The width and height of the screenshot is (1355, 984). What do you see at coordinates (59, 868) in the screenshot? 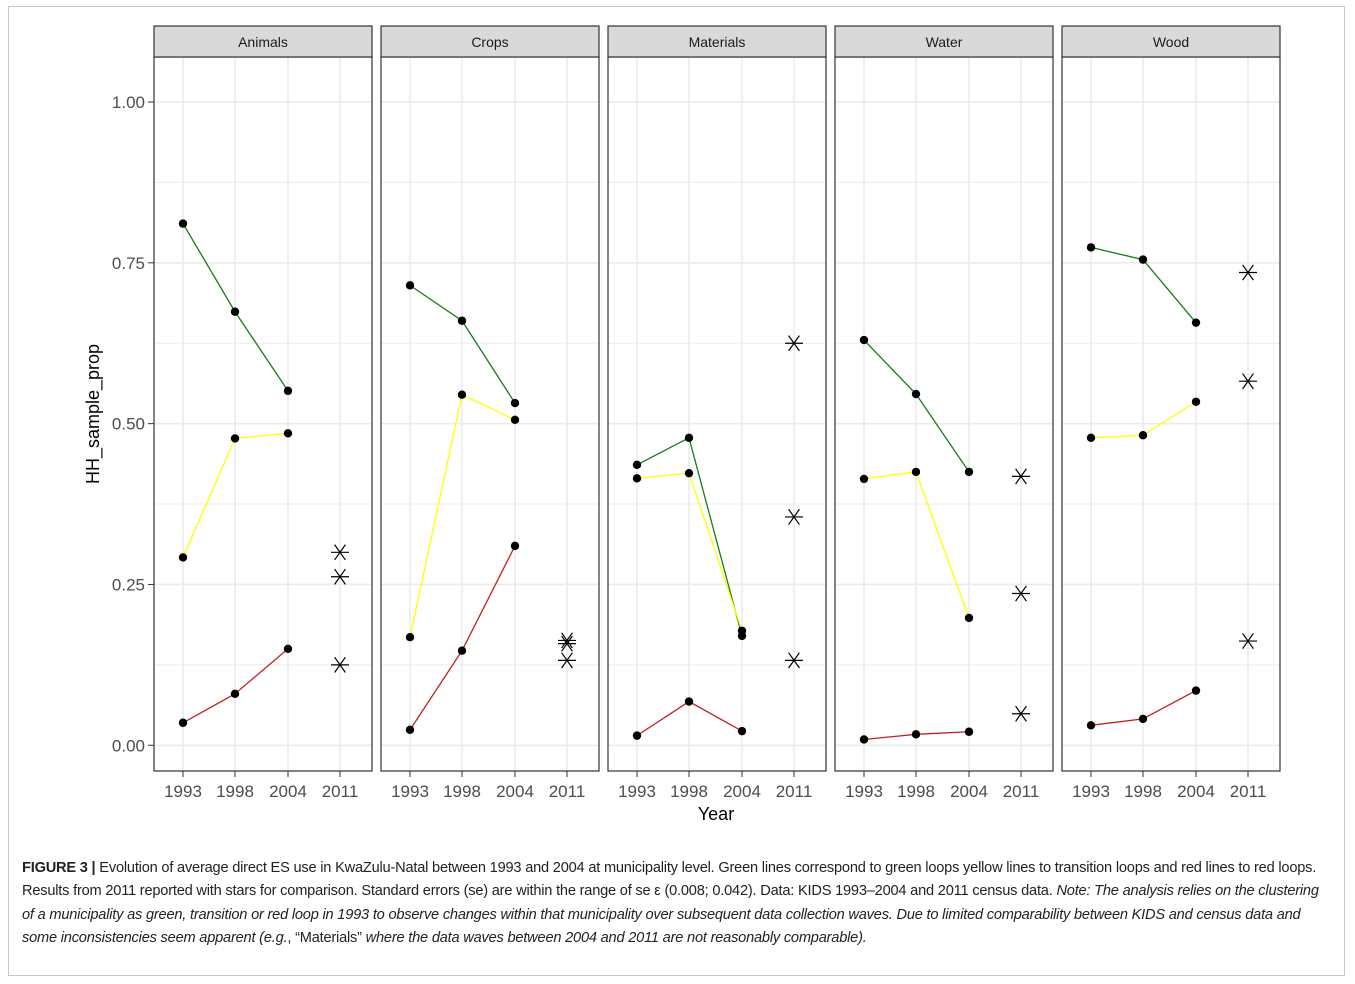
I see `caption-label: FIGURE 3 |` at bounding box center [59, 868].